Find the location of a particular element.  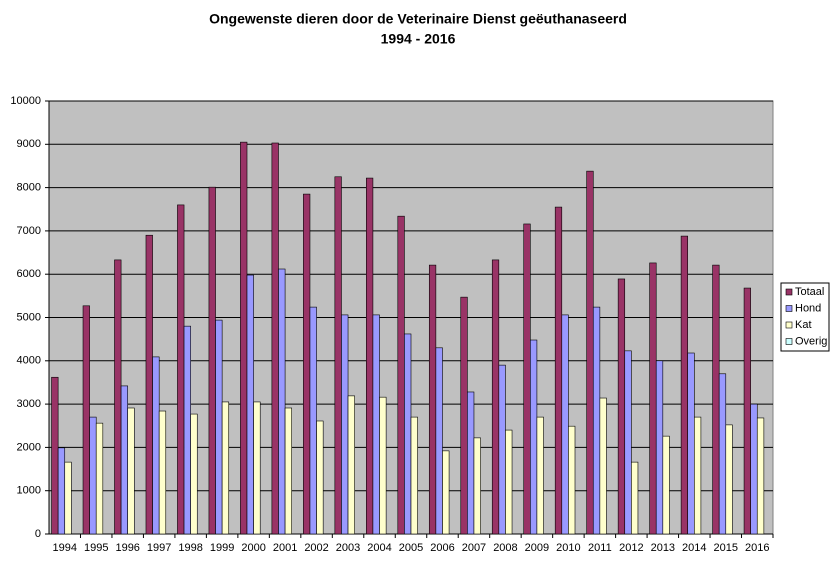

y-tick-label: 5000 is located at coordinates (29, 317).